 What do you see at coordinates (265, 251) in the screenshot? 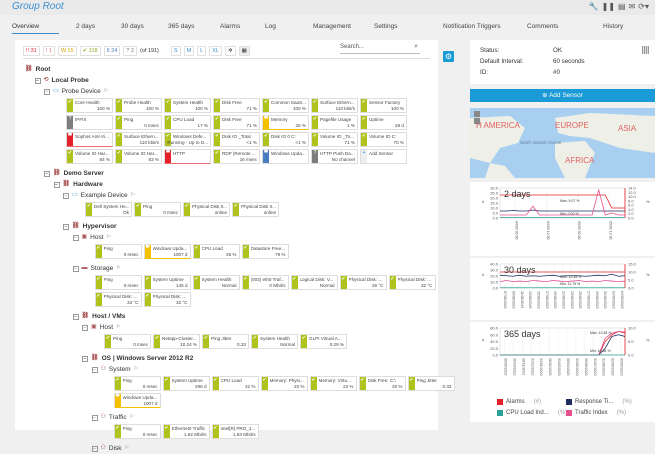
I see `sensor-tile: ✔ Datastore Free... 79 %` at bounding box center [265, 251].